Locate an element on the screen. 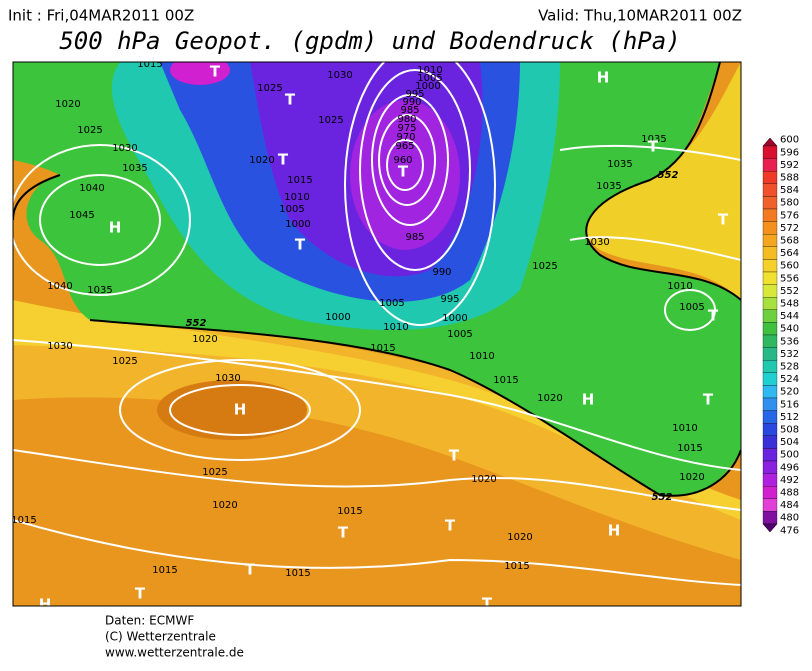 The width and height of the screenshot is (812, 671). colorbar-label: 480 is located at coordinates (789, 518).